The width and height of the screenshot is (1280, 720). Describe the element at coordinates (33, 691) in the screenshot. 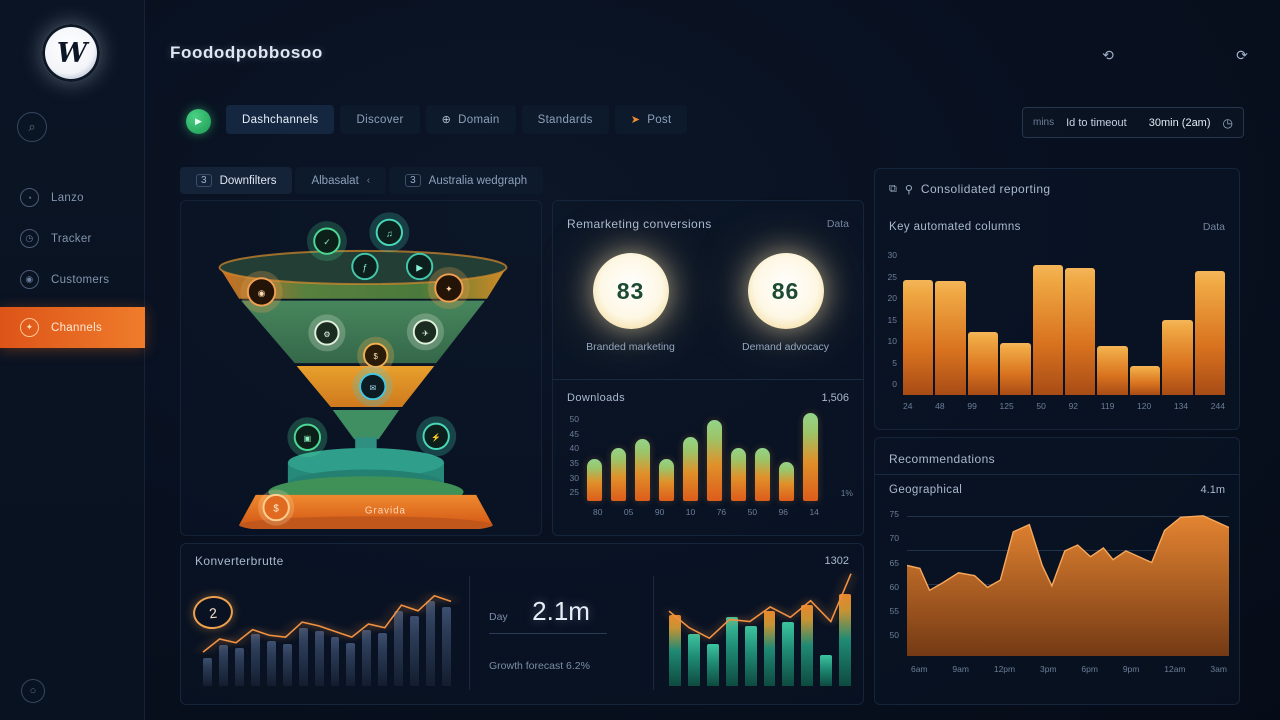

I see `help-icon: ○` at that location.